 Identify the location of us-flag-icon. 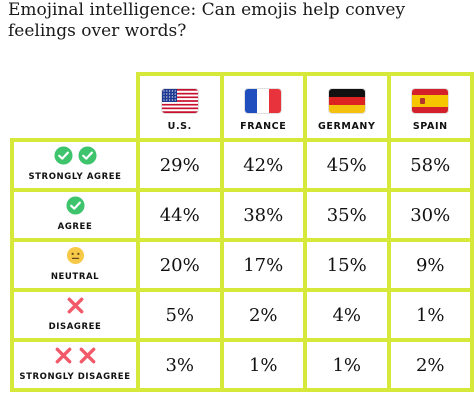
(179, 101).